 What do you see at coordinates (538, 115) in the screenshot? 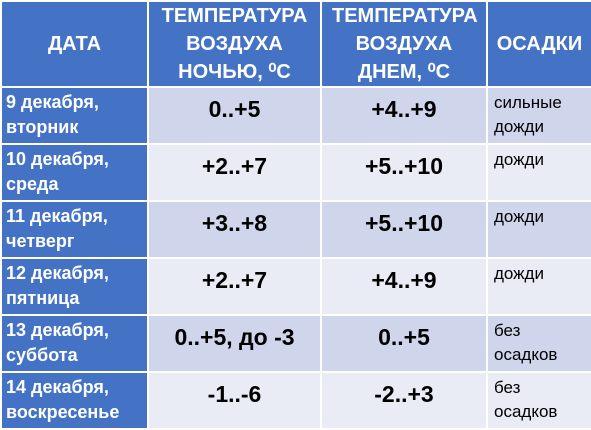
I see `precipitation-cell: сильные дожди` at bounding box center [538, 115].